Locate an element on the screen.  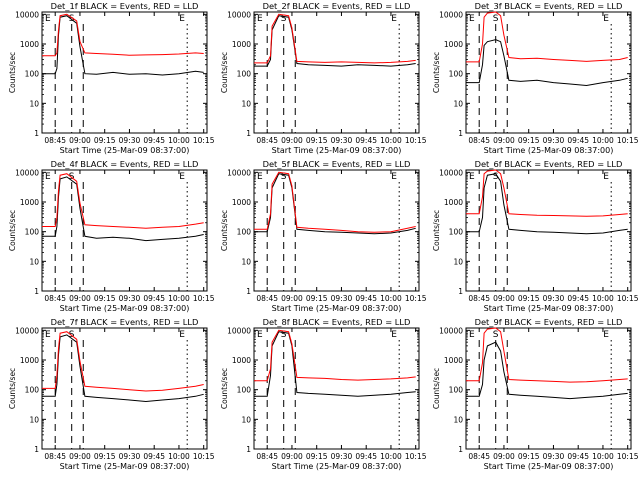
chart-title: Det_7f BLACK = Events, RED = LLD is located at coordinates (125, 322).